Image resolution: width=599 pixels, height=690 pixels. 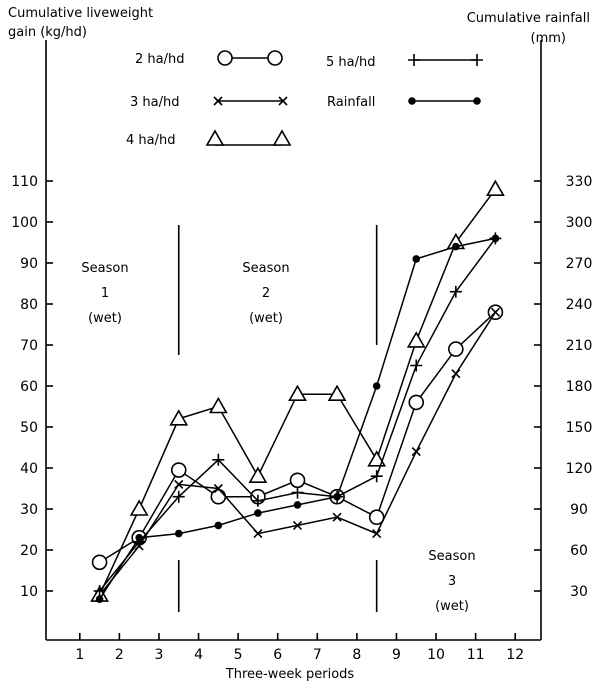 I want to click on x-tick-label: 10, so click(x=436, y=655).